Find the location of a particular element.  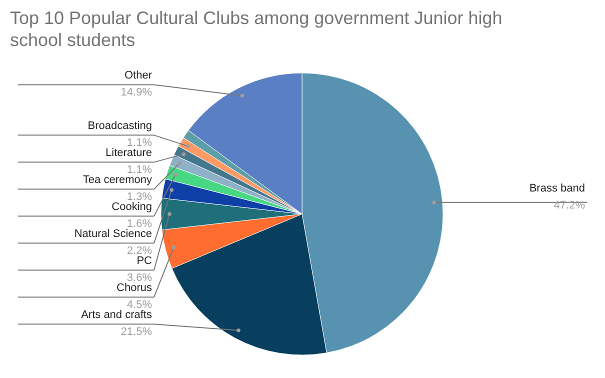

slice-label: Arts and crafts is located at coordinates (116, 315).